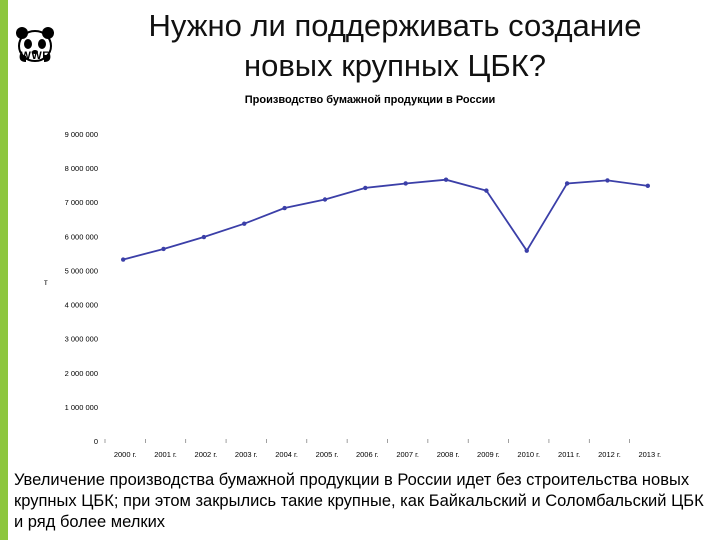  I want to click on title-line-1: Нужно ли поддерживать создание, so click(395, 25).